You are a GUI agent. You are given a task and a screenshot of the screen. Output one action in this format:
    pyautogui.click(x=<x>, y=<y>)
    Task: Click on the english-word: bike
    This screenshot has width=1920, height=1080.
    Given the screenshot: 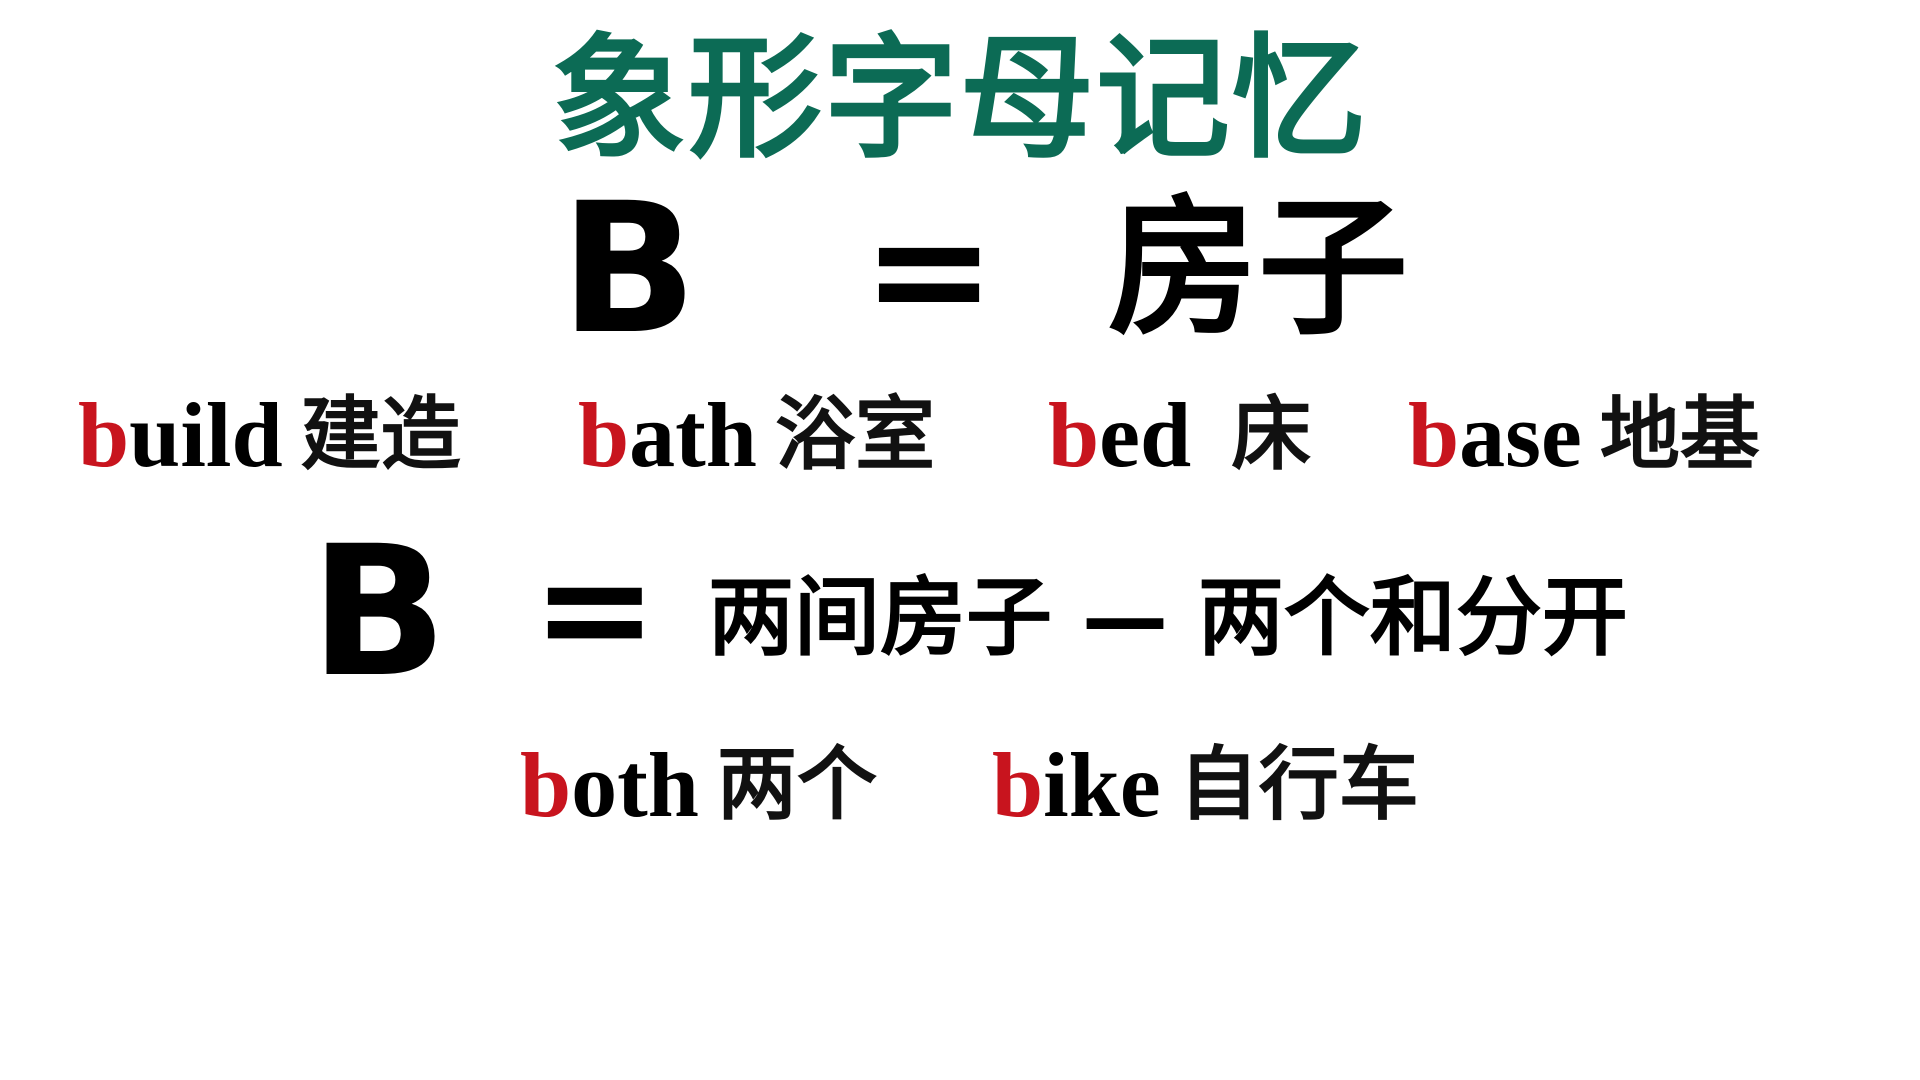 What is the action you would take?
    pyautogui.click(x=1076, y=785)
    